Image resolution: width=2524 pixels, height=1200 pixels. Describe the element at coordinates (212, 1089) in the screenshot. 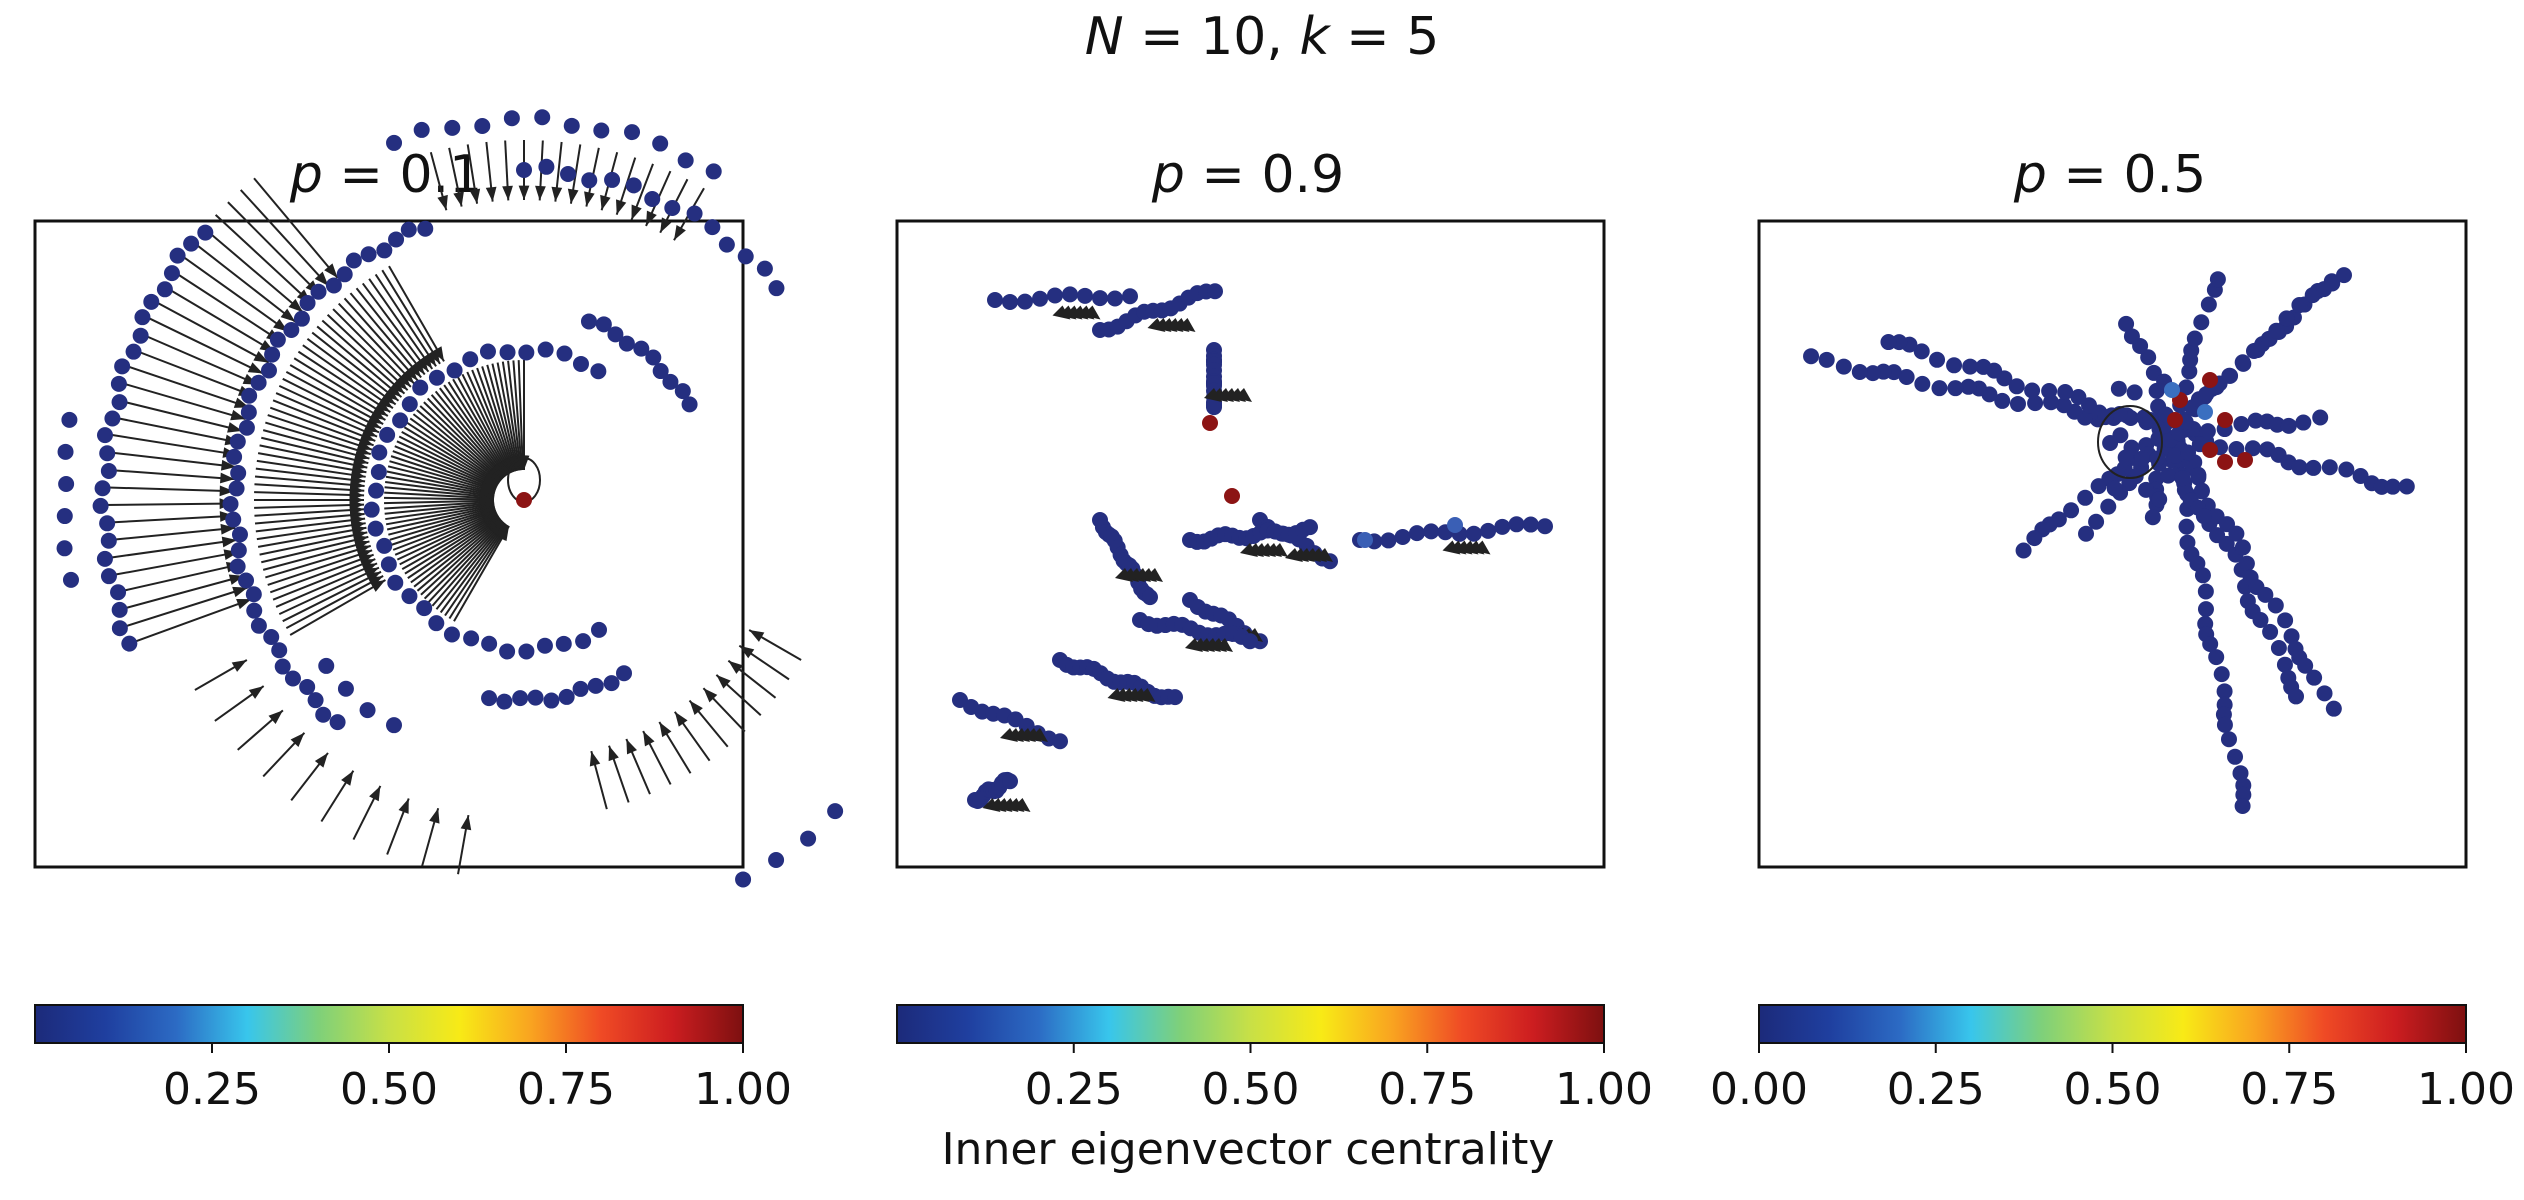

I see `colorbar-tick-label: 0.25` at that location.